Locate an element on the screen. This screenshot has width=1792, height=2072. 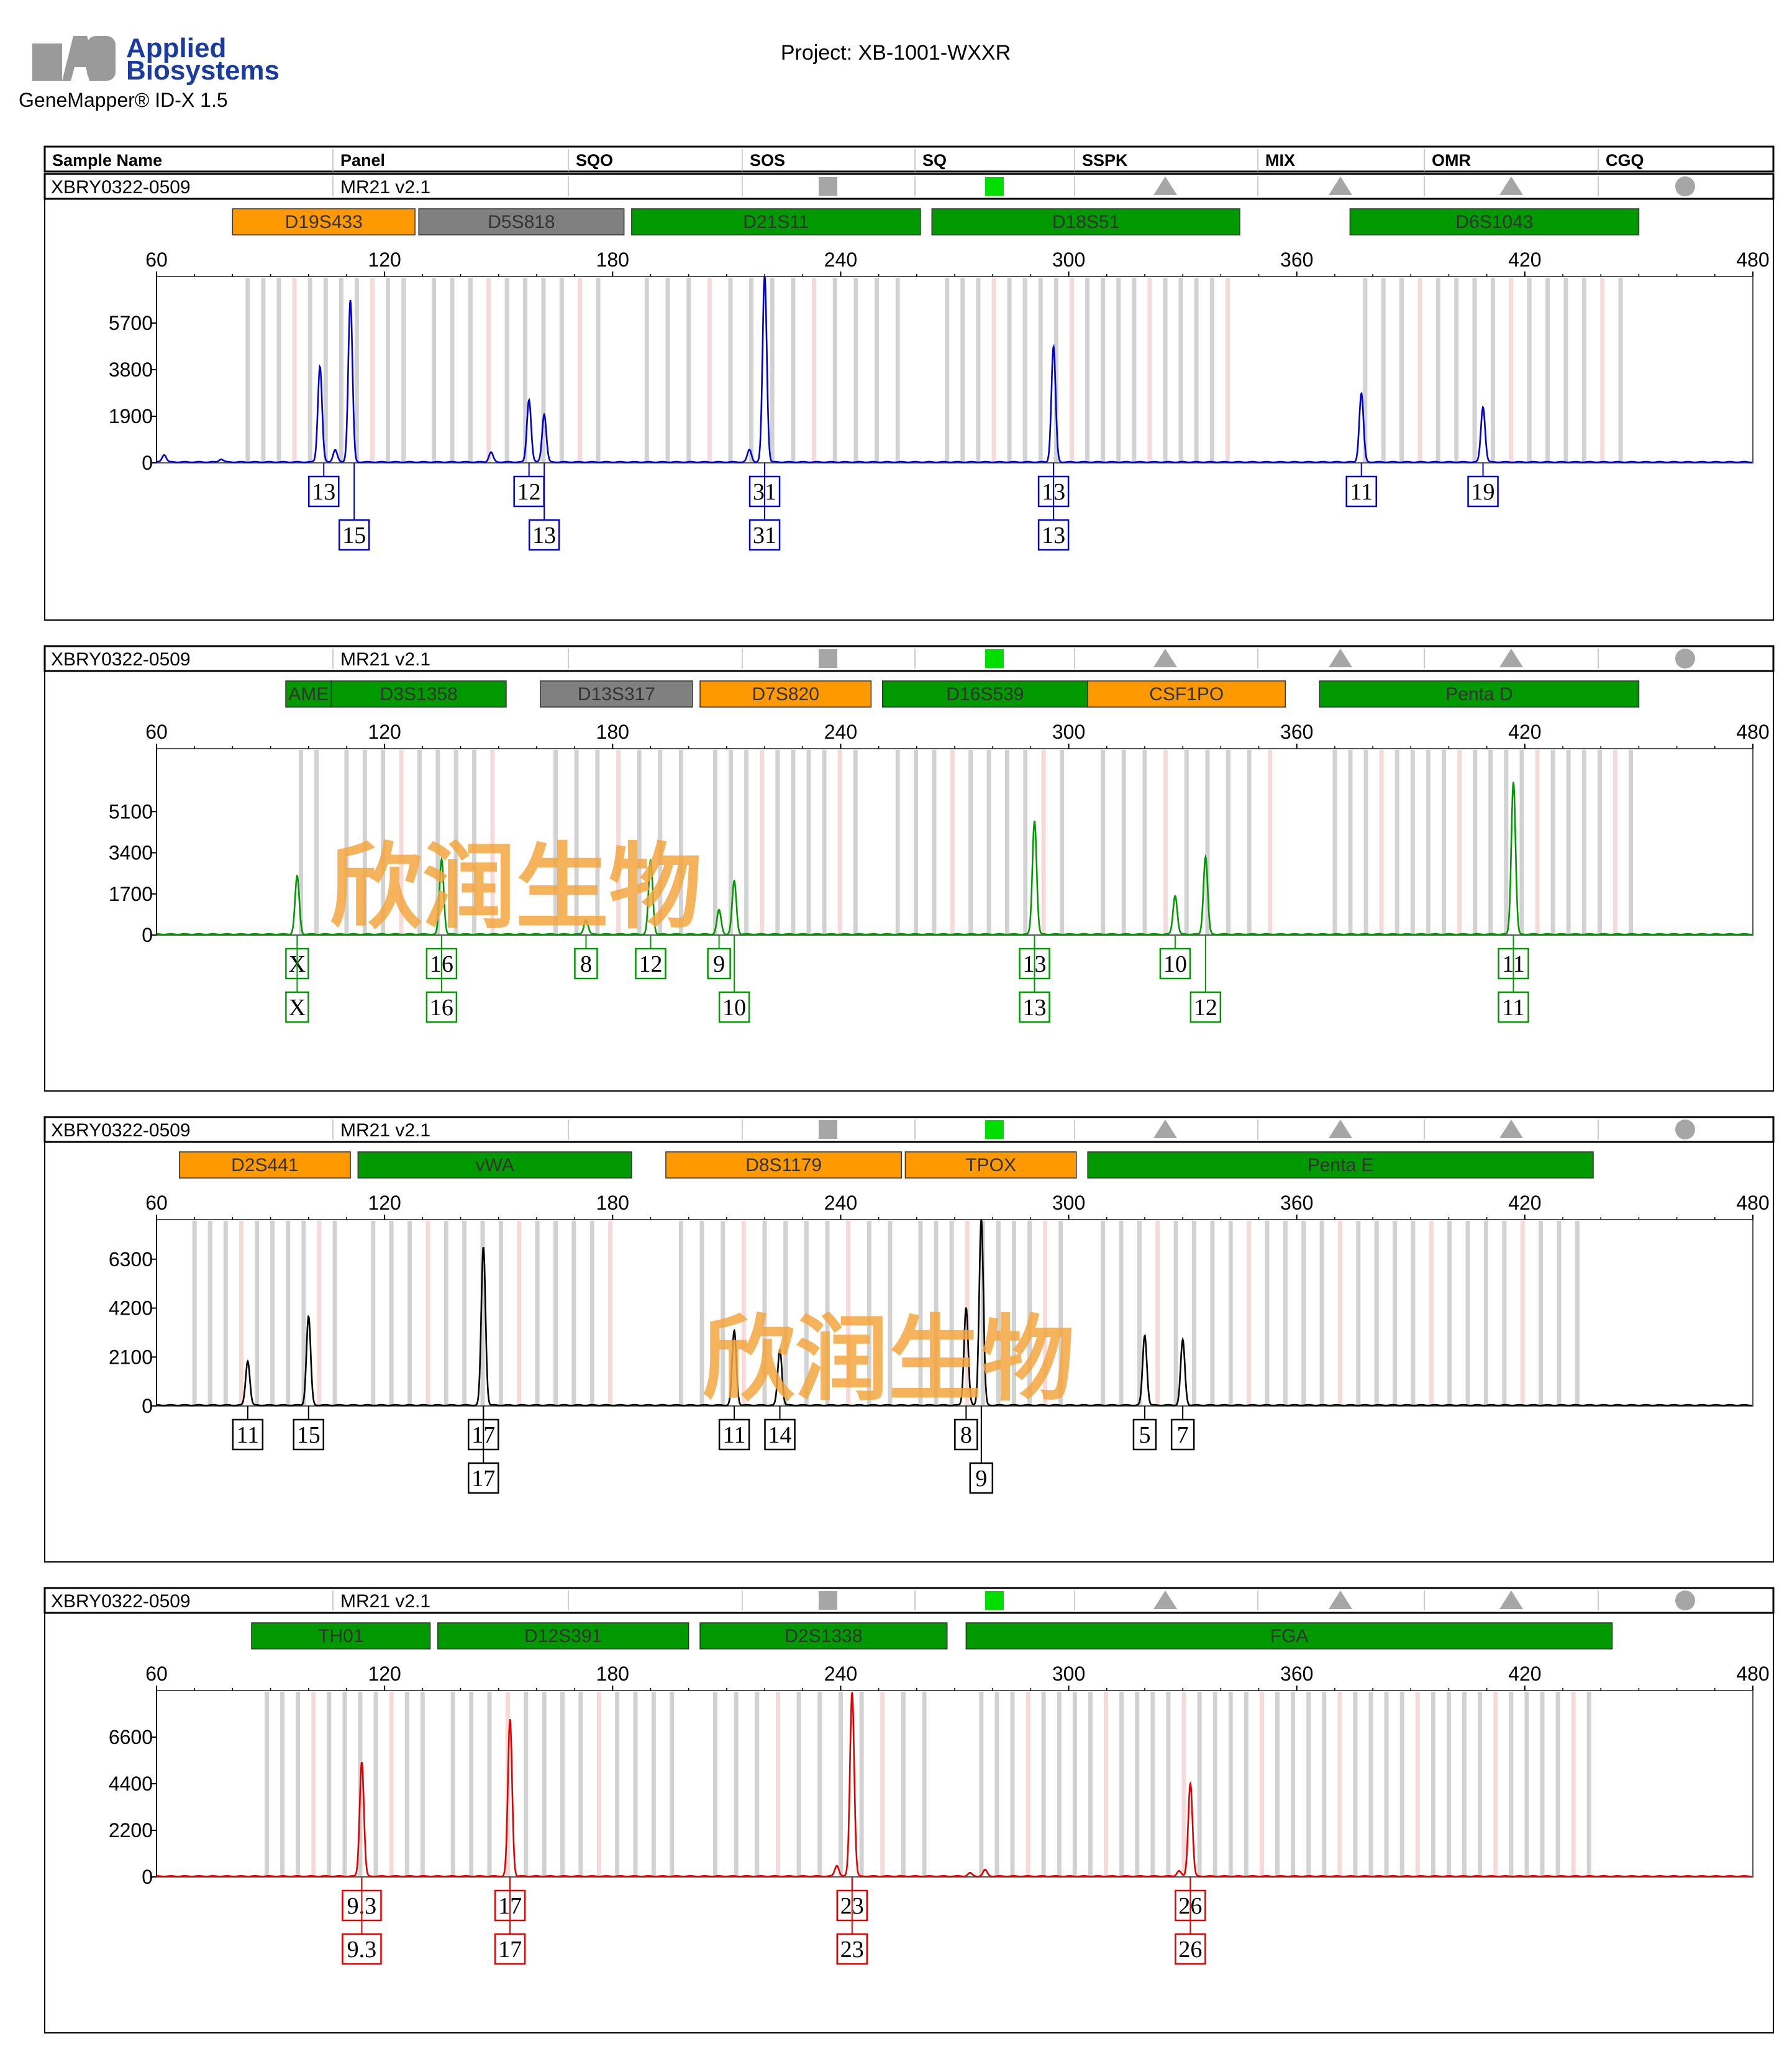
marker-label: vWA is located at coordinates (494, 1165).